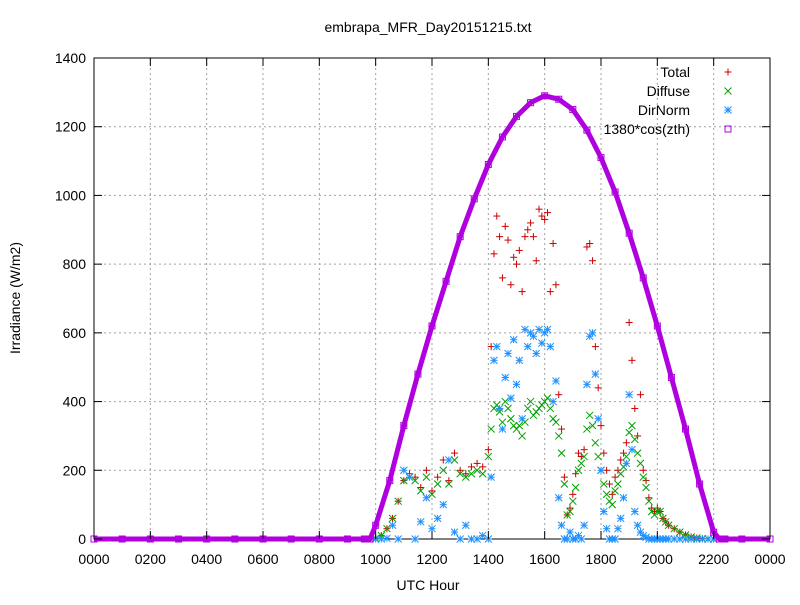 The image size is (800, 605). I want to click on legend-item: 1380*cos(zth), so click(668, 129).